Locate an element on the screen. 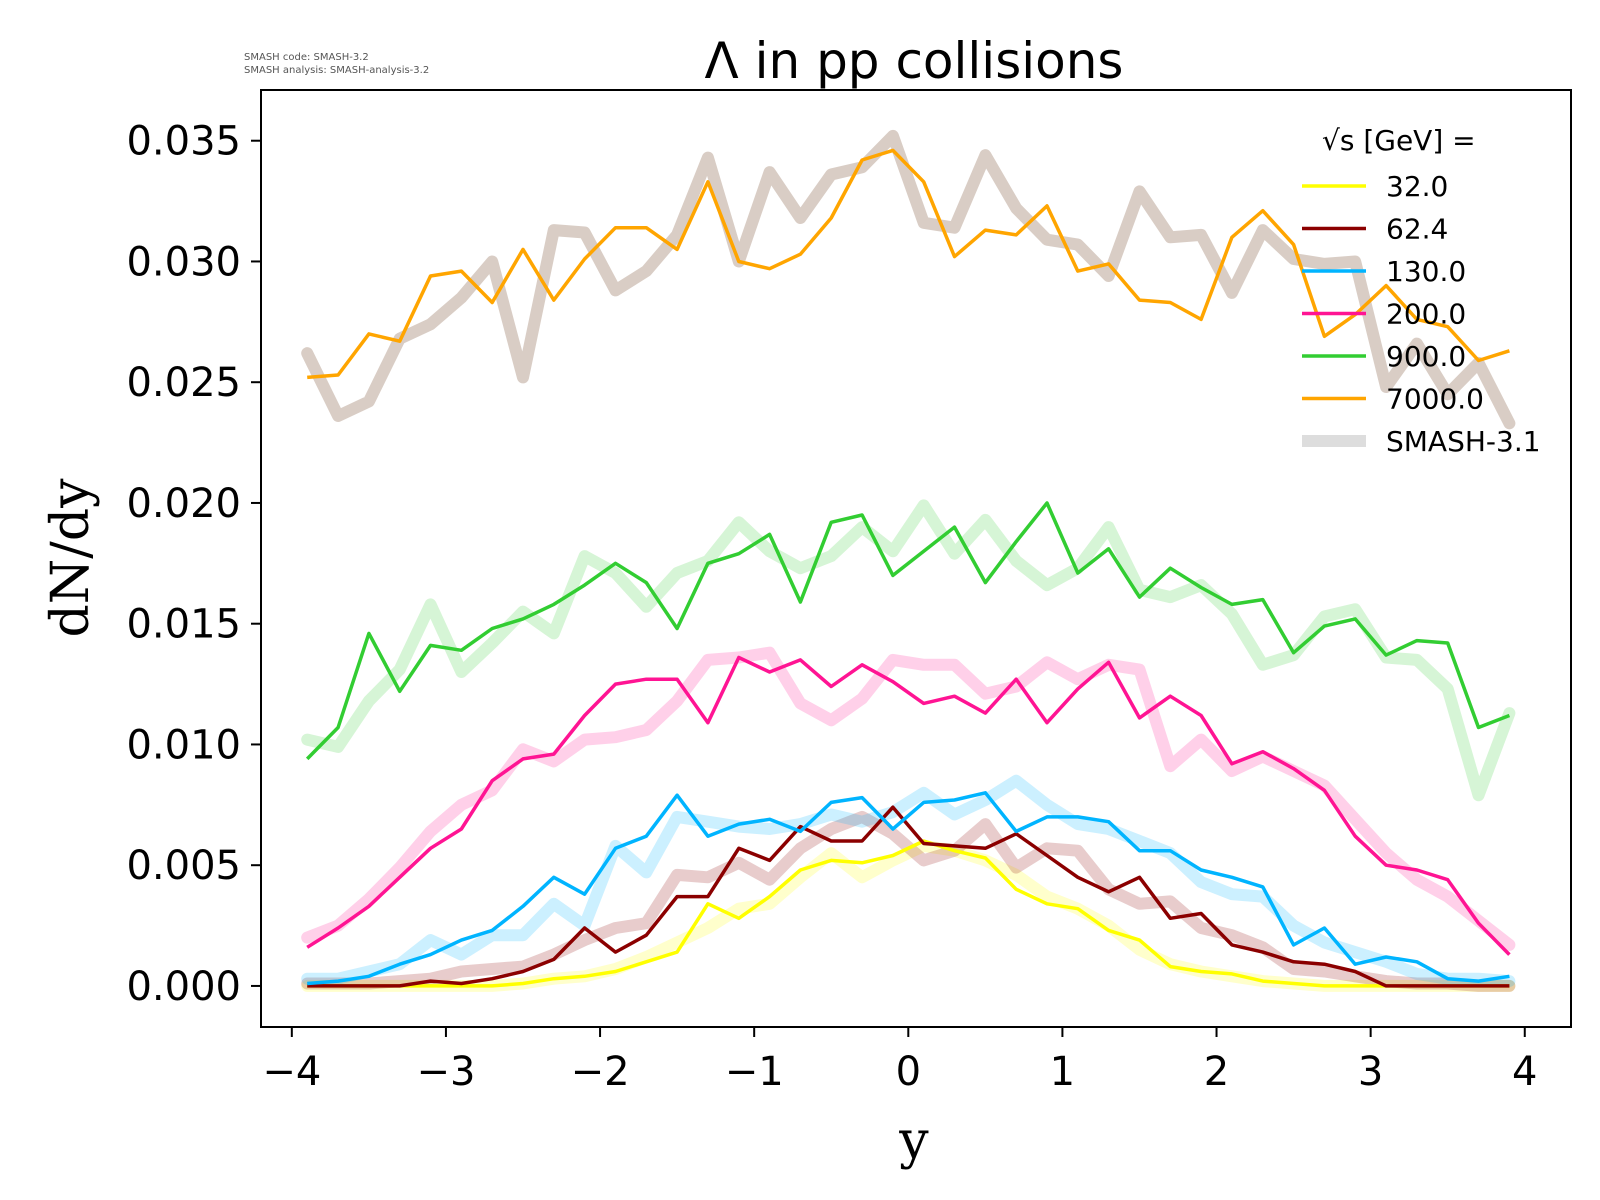 Image resolution: width=1600 pixels, height=1200 pixels. version-info-line-2: SMASH analysis: SMASH-analysis-3.2 is located at coordinates (336, 70).